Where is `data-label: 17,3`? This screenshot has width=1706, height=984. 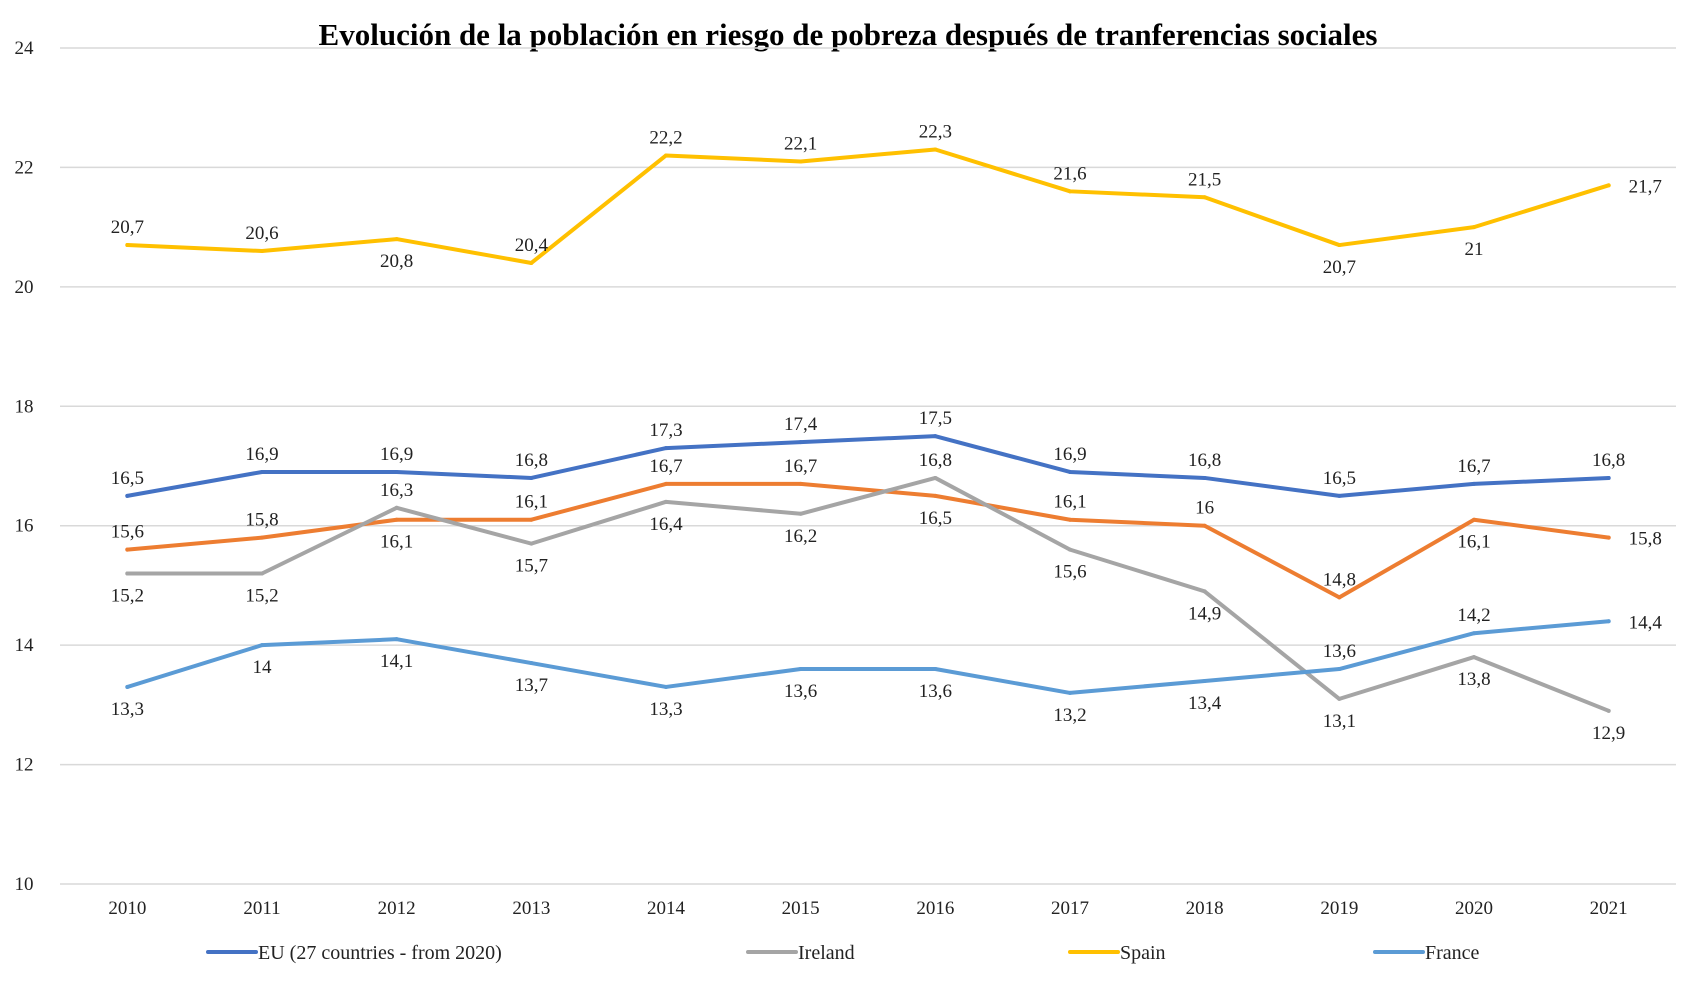 data-label: 17,3 is located at coordinates (665, 430).